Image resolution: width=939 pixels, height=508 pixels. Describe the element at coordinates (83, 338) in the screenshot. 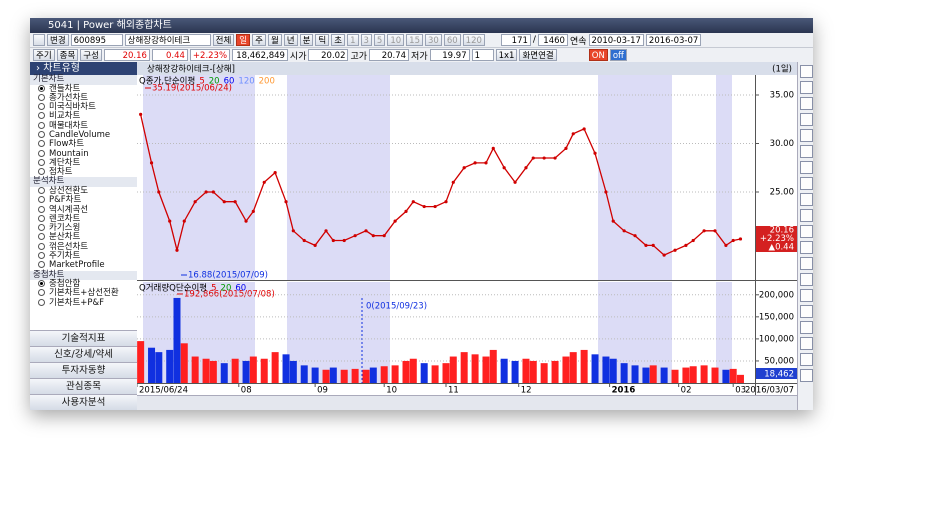

I see `menu-button: 기술적지표` at that location.